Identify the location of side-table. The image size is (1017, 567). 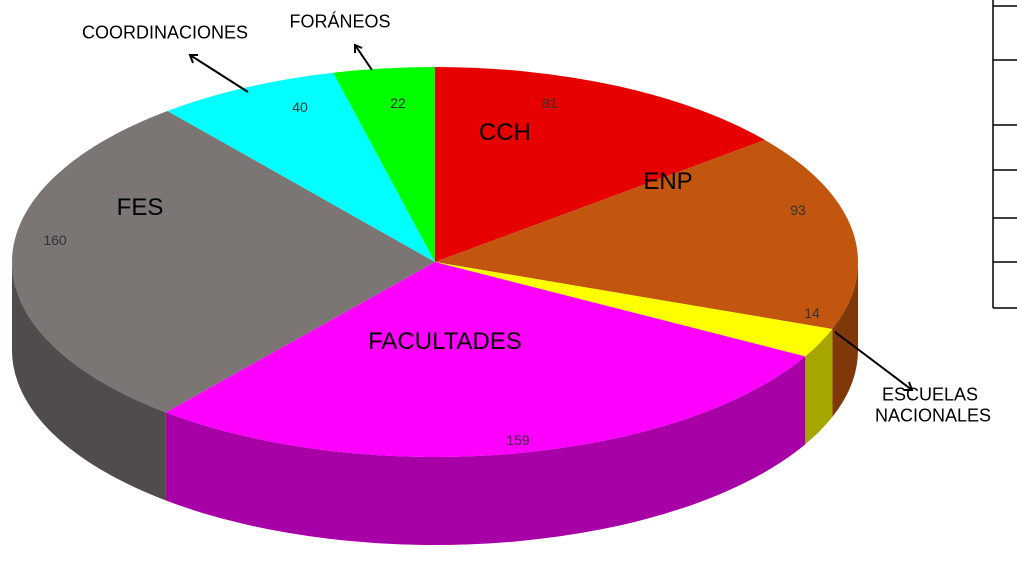
(1004, 154).